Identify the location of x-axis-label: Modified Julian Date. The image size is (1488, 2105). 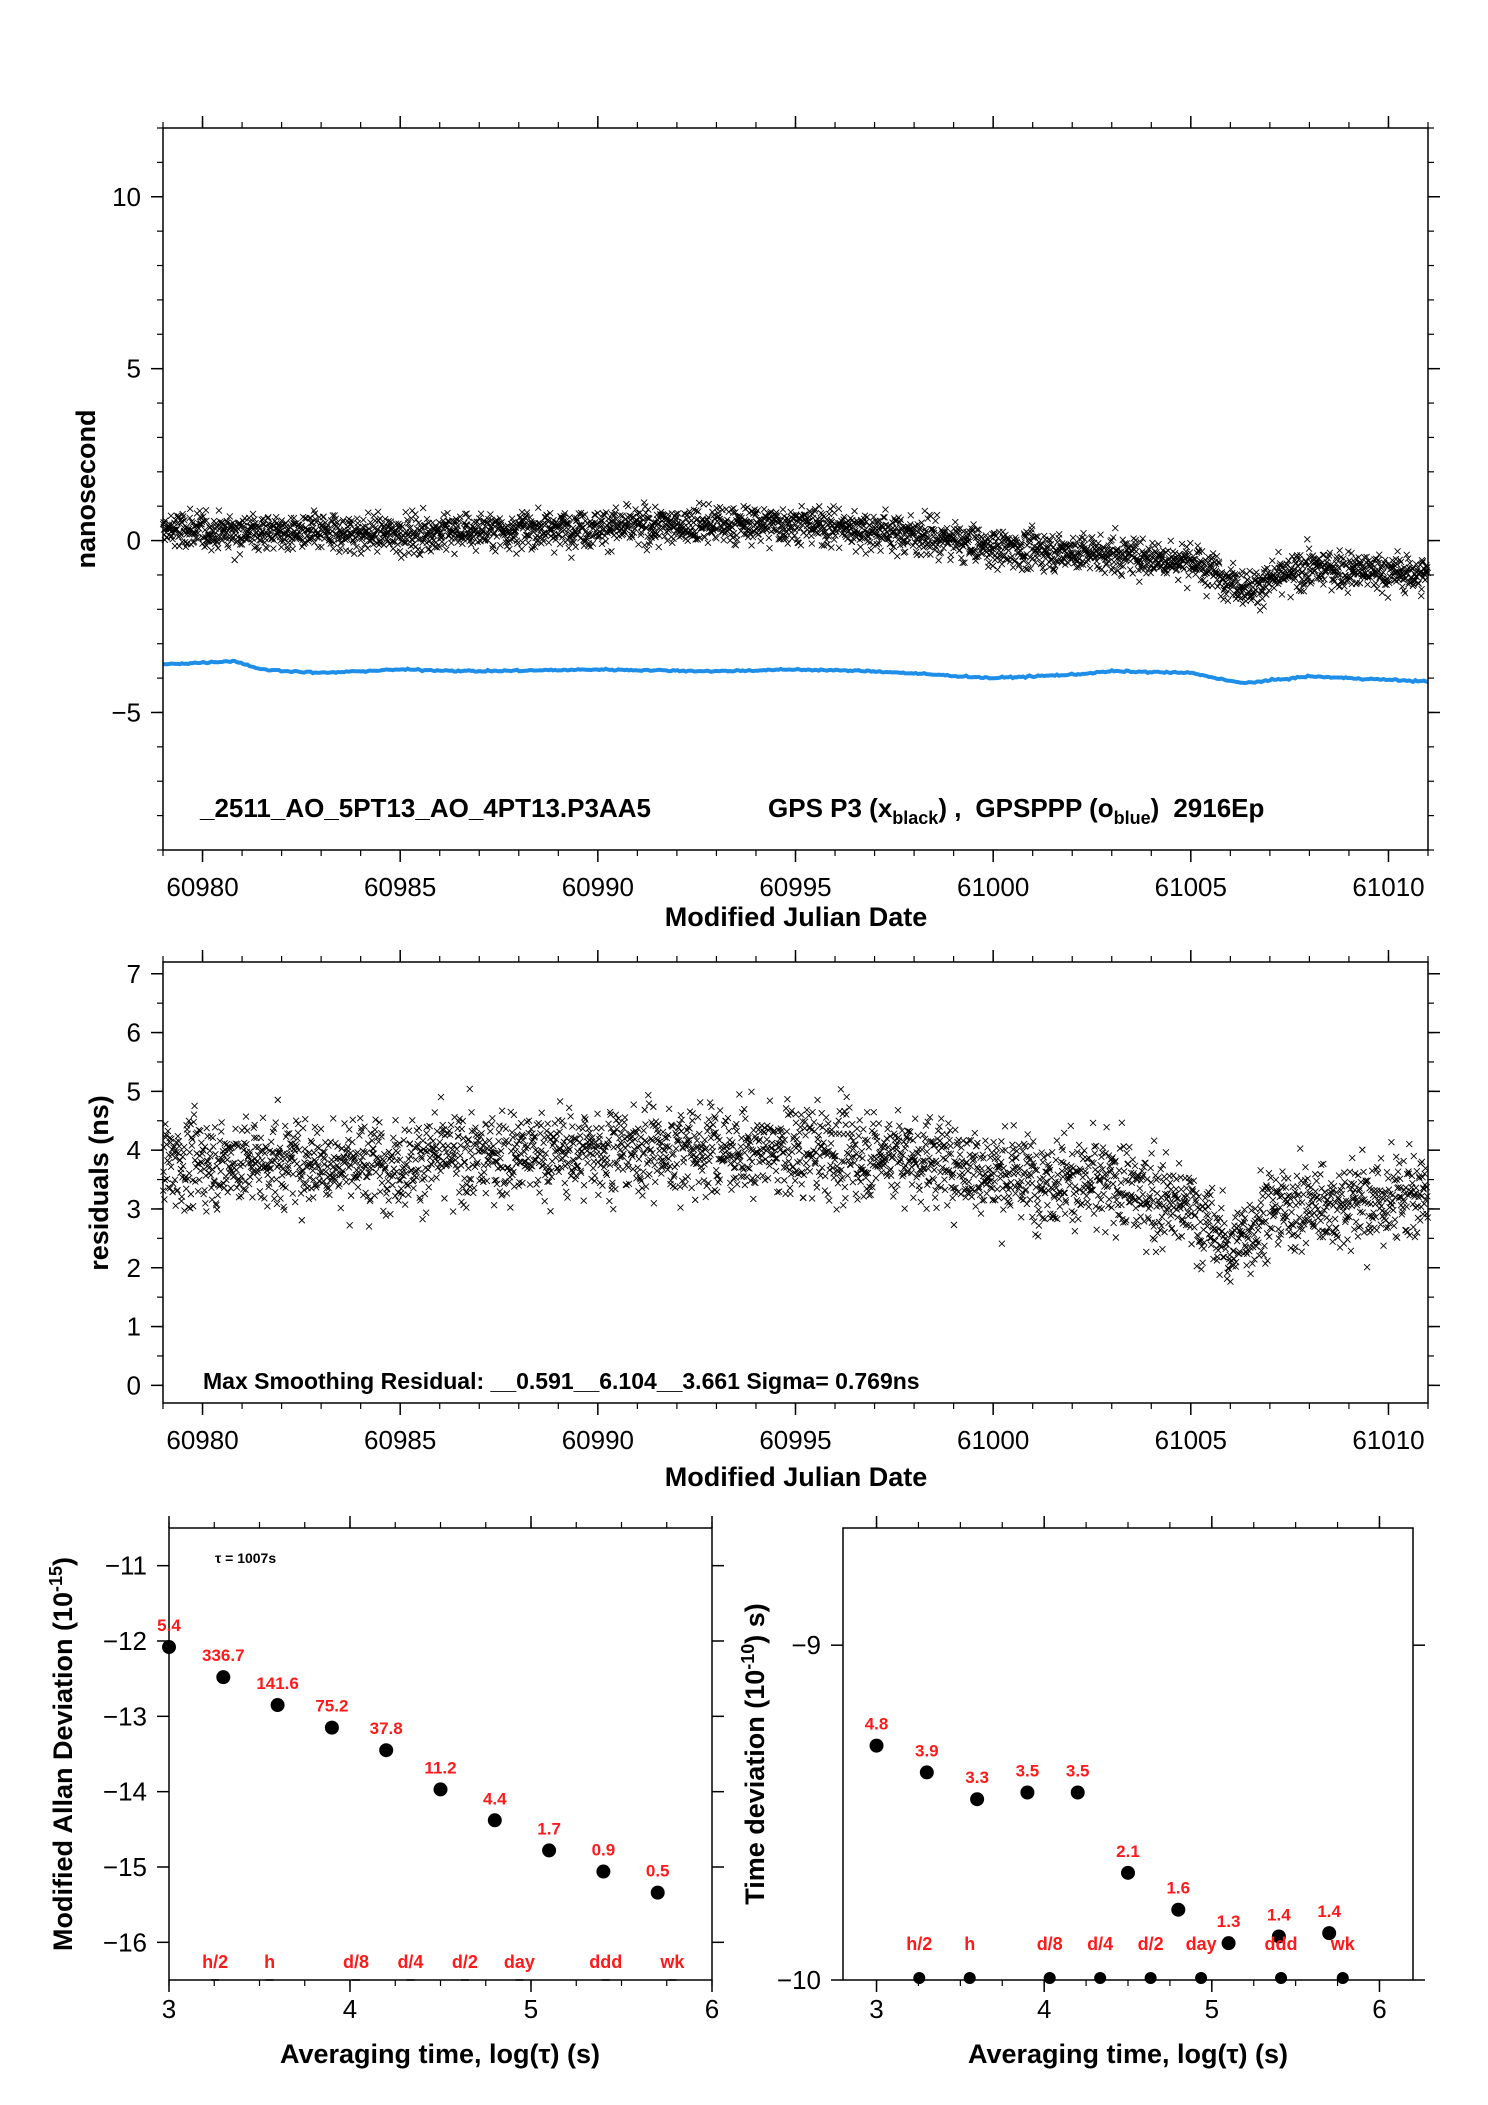
(796, 917).